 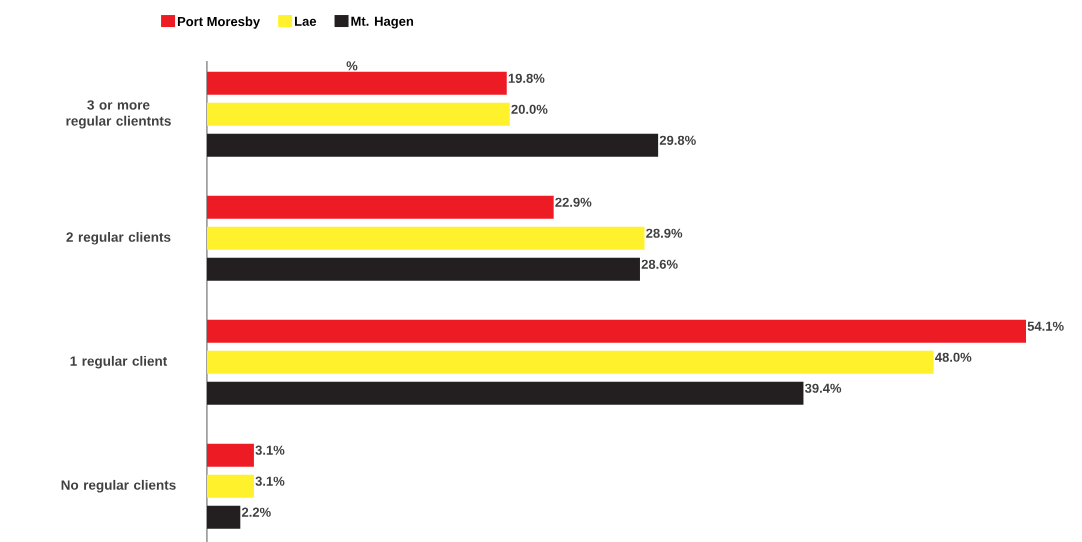 What do you see at coordinates (118, 114) in the screenshot?
I see `y-tick-label: 3 or more regular clientnts` at bounding box center [118, 114].